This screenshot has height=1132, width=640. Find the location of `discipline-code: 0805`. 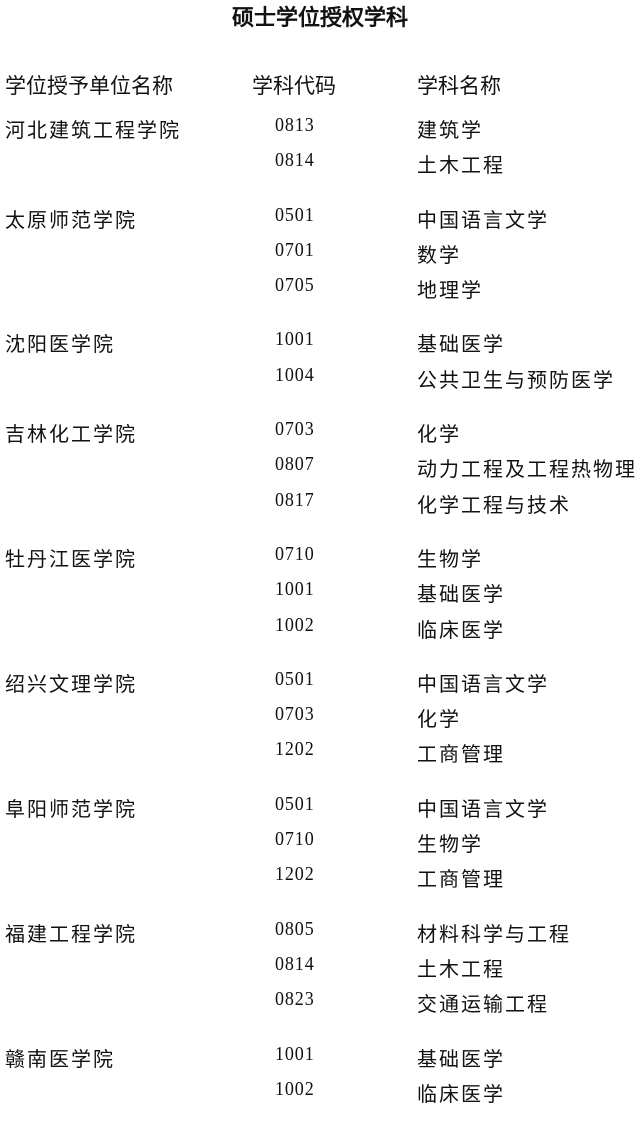

discipline-code: 0805 is located at coordinates (295, 928).